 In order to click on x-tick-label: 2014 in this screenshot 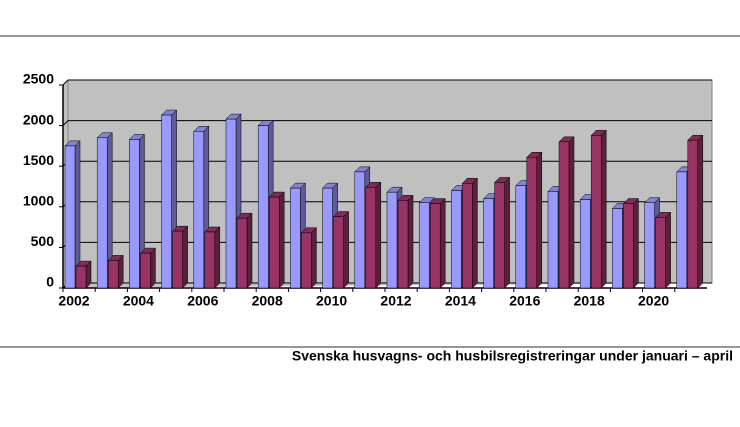, I will do `click(460, 301)`.